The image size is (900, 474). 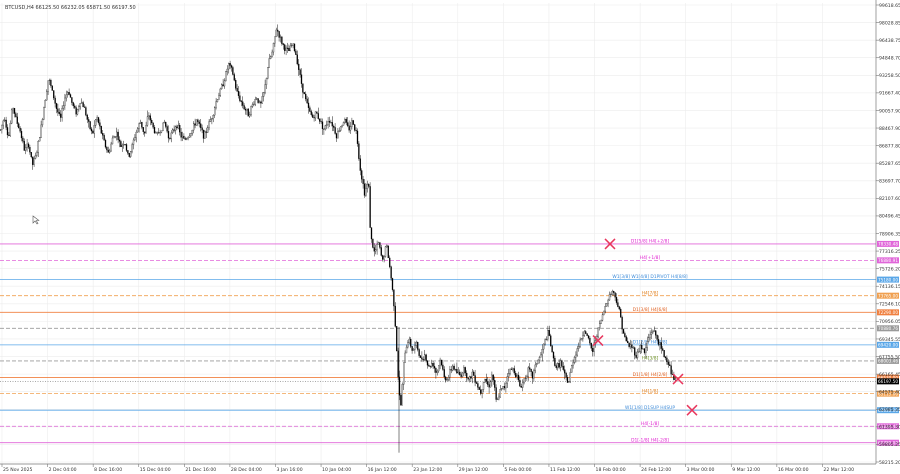 I want to click on time-tick-label: 11 Feb 12:00, so click(x=565, y=470).